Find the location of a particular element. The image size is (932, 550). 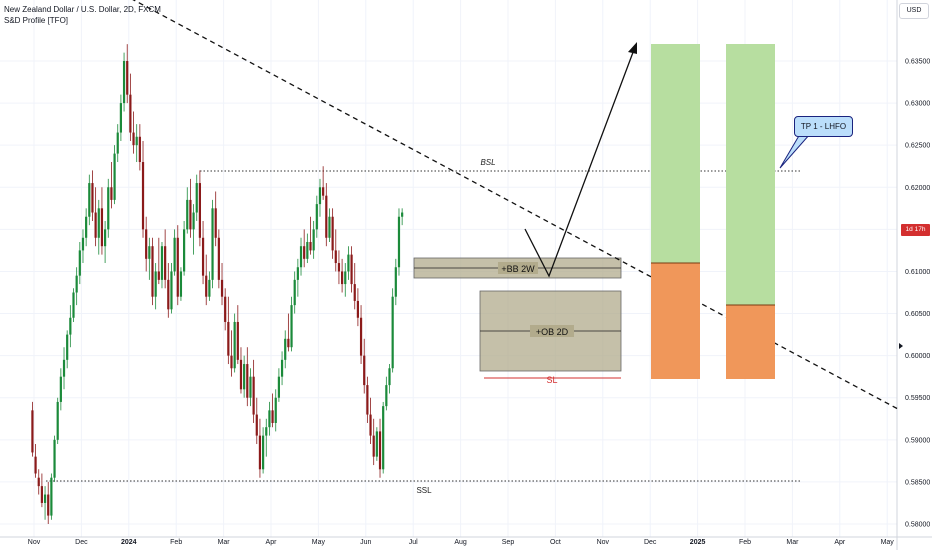

currency-button: USD is located at coordinates (914, 11).